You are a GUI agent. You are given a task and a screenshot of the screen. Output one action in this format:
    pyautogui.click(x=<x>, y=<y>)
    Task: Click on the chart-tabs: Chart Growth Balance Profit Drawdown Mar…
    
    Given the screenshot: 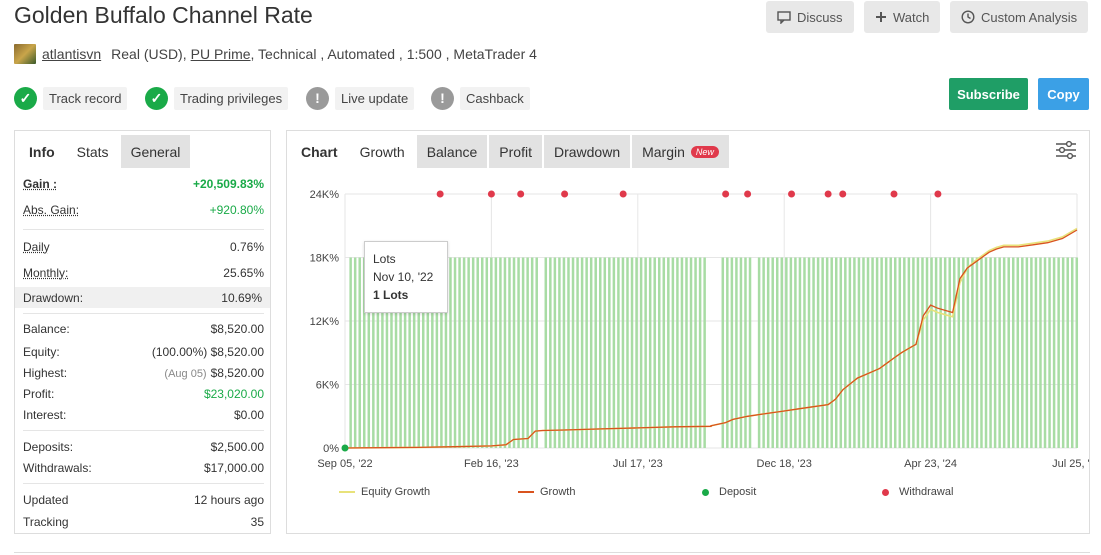 What is the action you would take?
    pyautogui.click(x=509, y=149)
    